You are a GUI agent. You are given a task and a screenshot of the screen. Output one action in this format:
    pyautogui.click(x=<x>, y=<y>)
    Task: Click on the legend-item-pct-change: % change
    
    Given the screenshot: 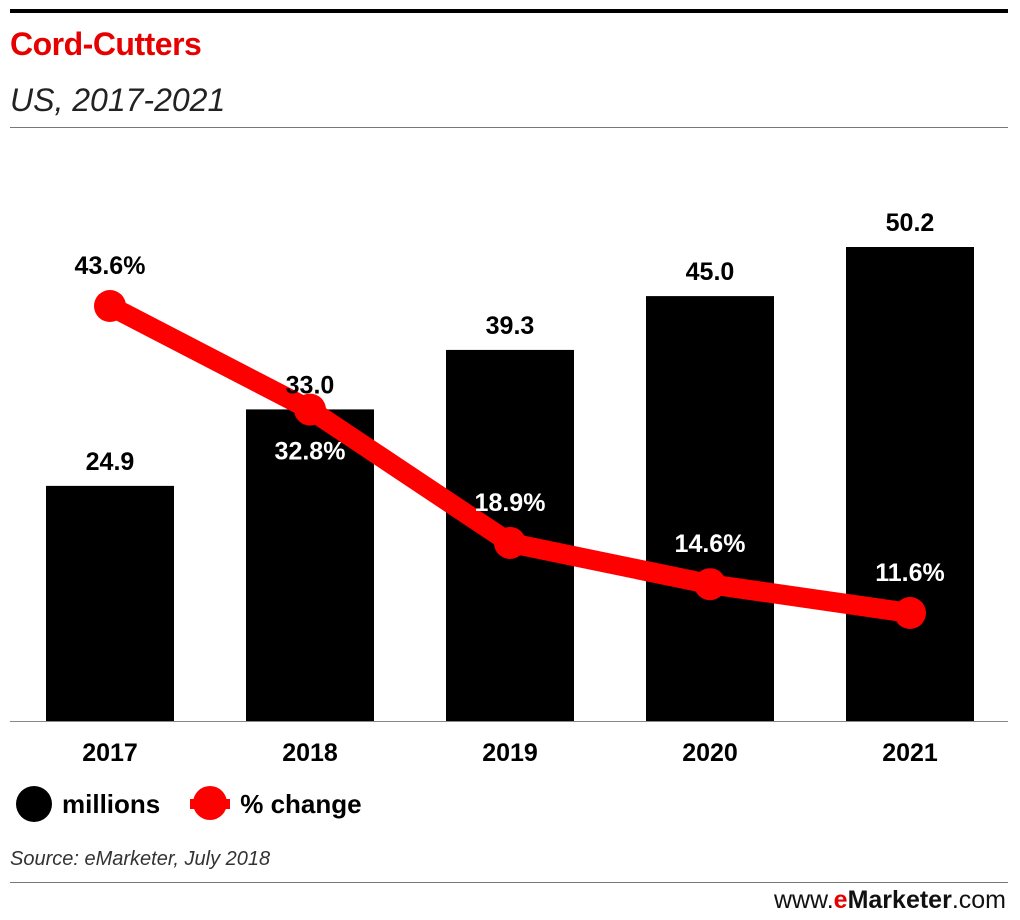 What is the action you would take?
    pyautogui.click(x=276, y=804)
    